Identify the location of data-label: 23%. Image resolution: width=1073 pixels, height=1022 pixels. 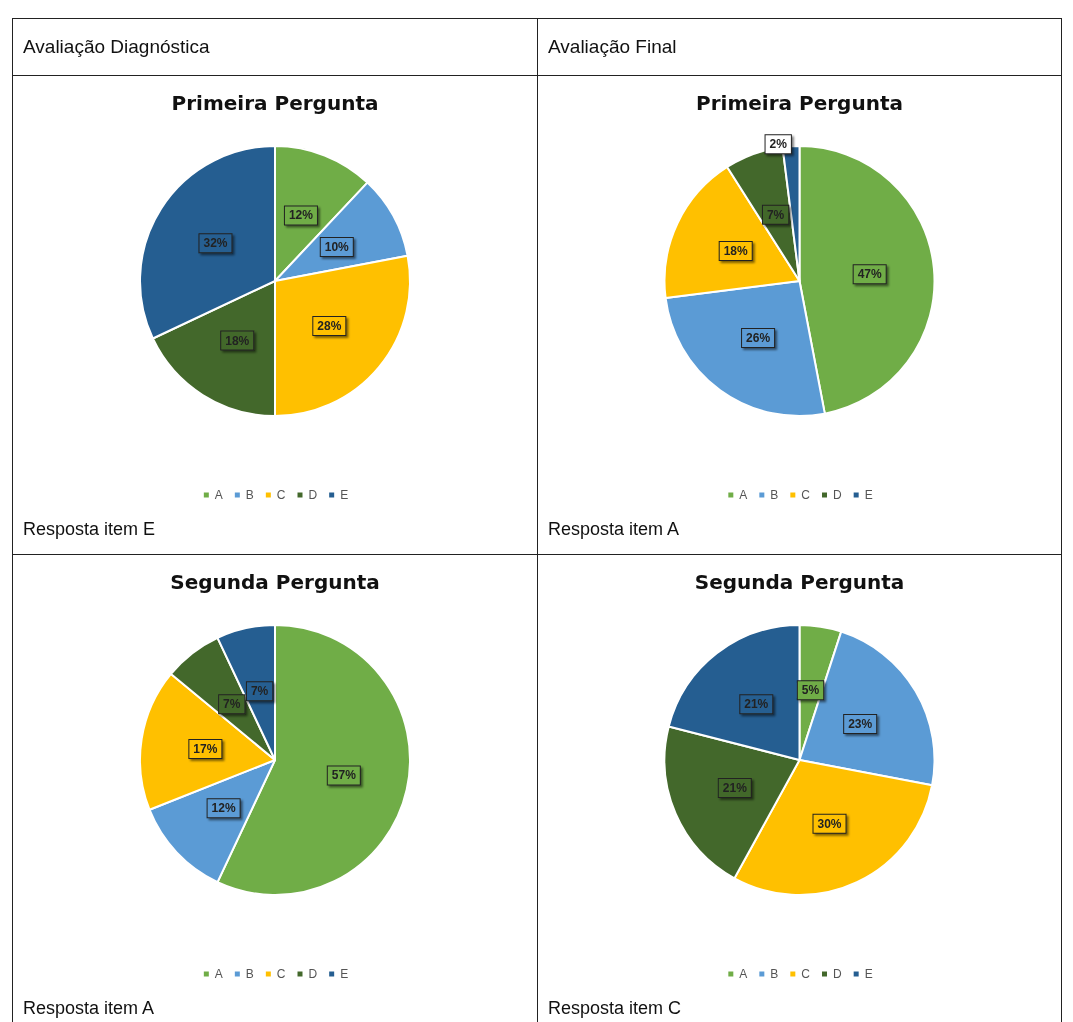
(860, 724).